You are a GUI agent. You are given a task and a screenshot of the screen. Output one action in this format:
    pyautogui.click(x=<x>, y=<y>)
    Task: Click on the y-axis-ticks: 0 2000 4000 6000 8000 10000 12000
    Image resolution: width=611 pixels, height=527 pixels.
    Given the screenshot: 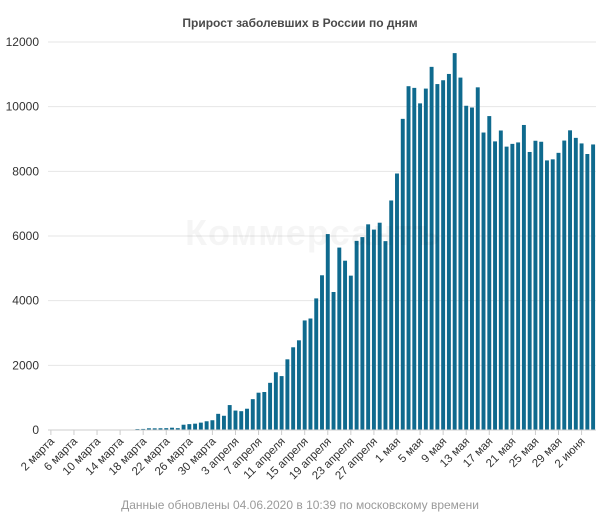 What is the action you would take?
    pyautogui.click(x=23, y=236)
    